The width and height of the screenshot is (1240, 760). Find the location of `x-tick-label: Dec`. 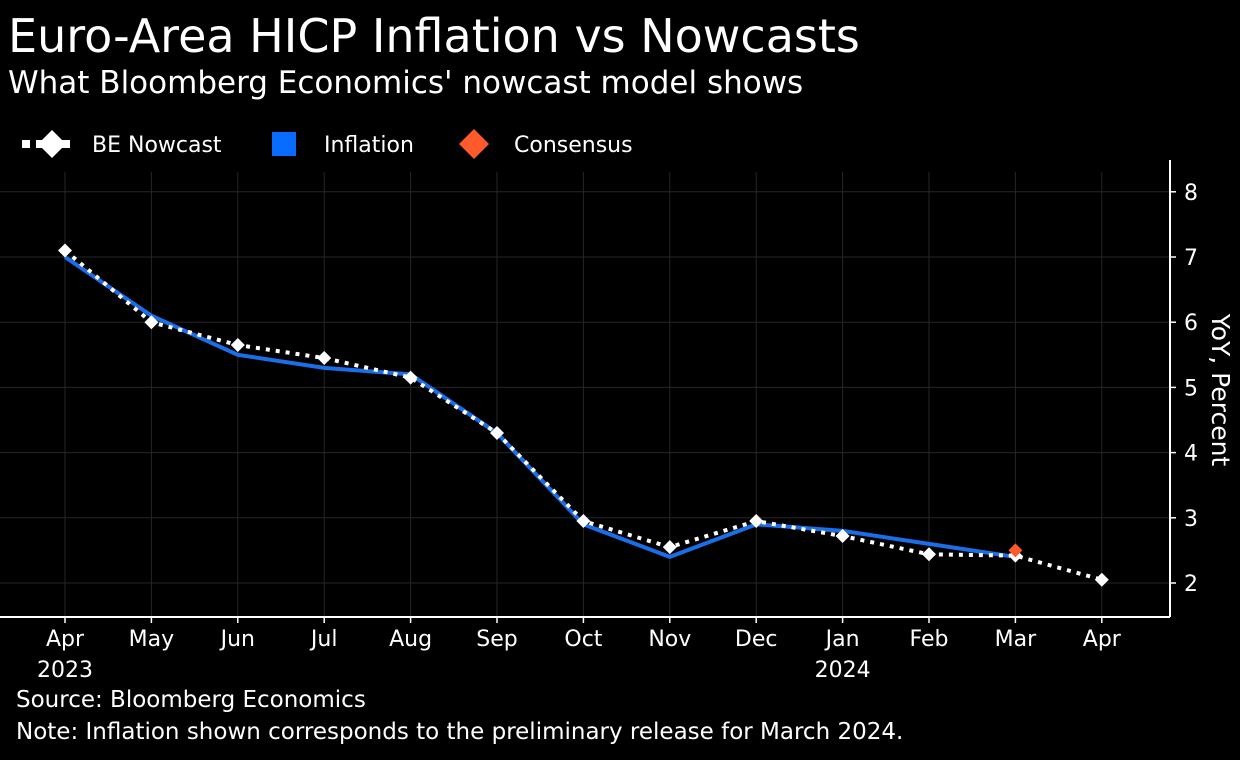

x-tick-label: Dec is located at coordinates (756, 639).